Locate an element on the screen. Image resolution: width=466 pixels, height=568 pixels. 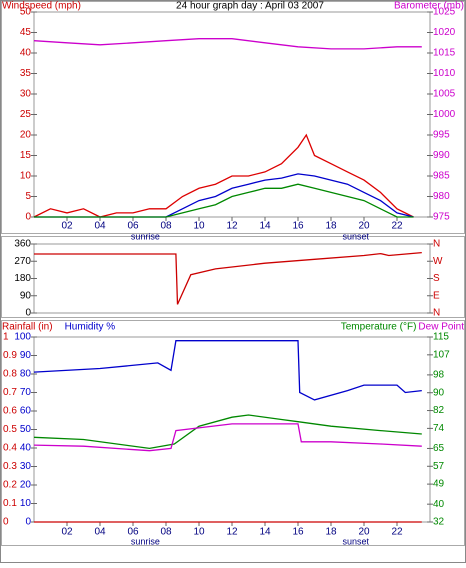
y-tick-label: 100 is located at coordinates (22, 337).